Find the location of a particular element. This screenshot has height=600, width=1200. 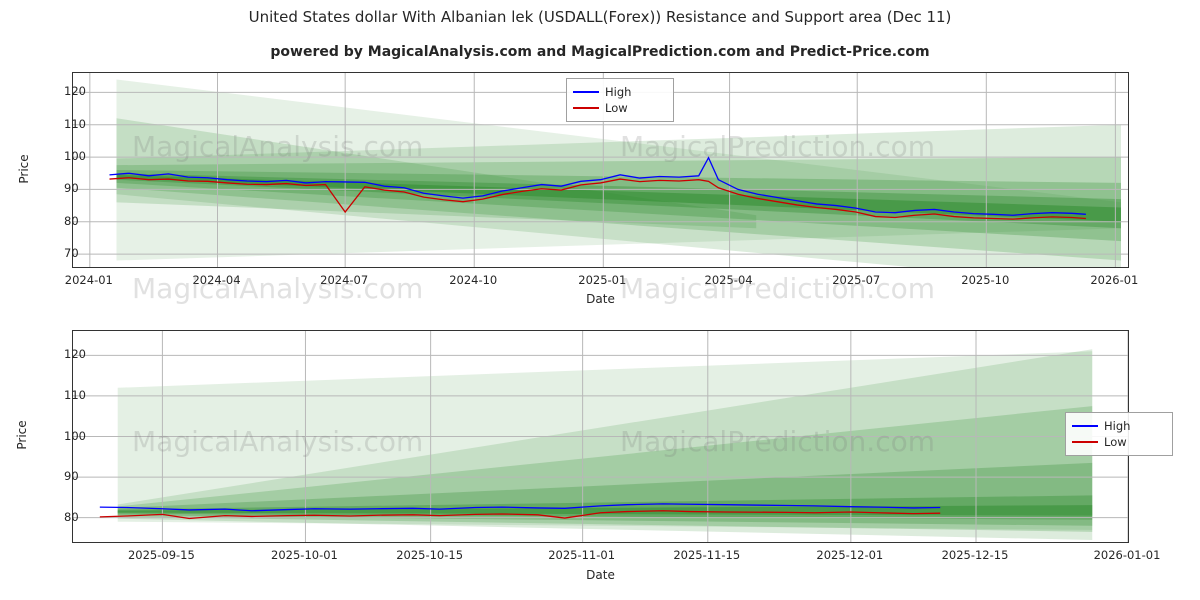

zoom-legend-entry-low: Low is located at coordinates (1118, 442).